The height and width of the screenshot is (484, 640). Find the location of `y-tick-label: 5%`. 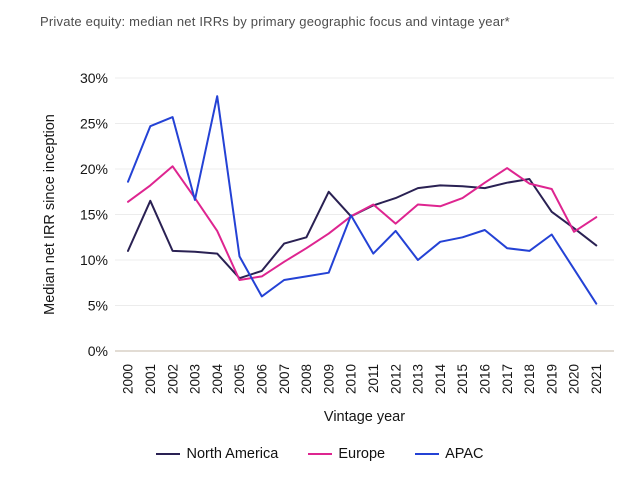

y-tick-label: 5% is located at coordinates (98, 306).